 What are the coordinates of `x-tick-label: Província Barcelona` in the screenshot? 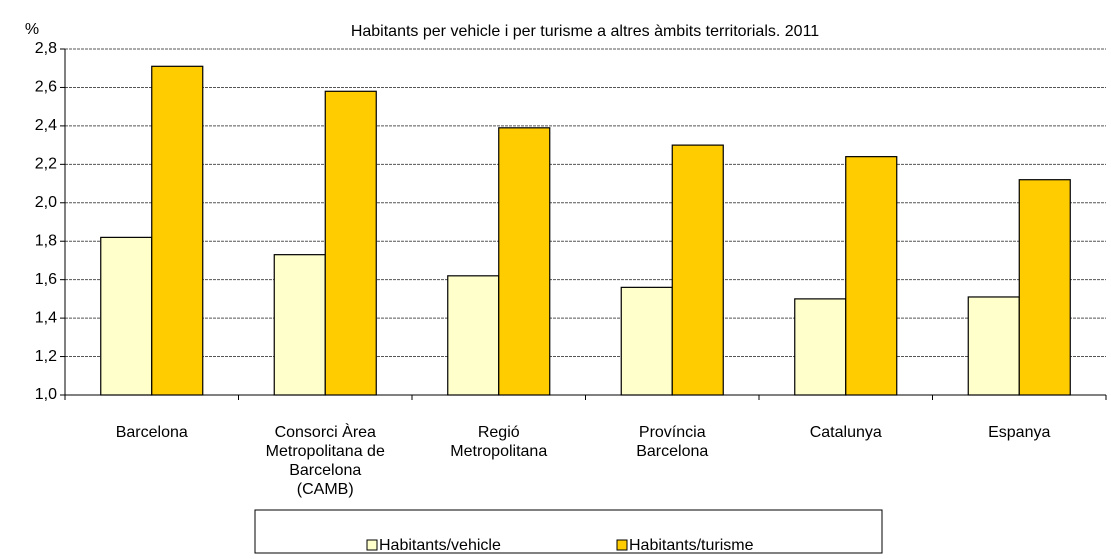 It's located at (672, 442).